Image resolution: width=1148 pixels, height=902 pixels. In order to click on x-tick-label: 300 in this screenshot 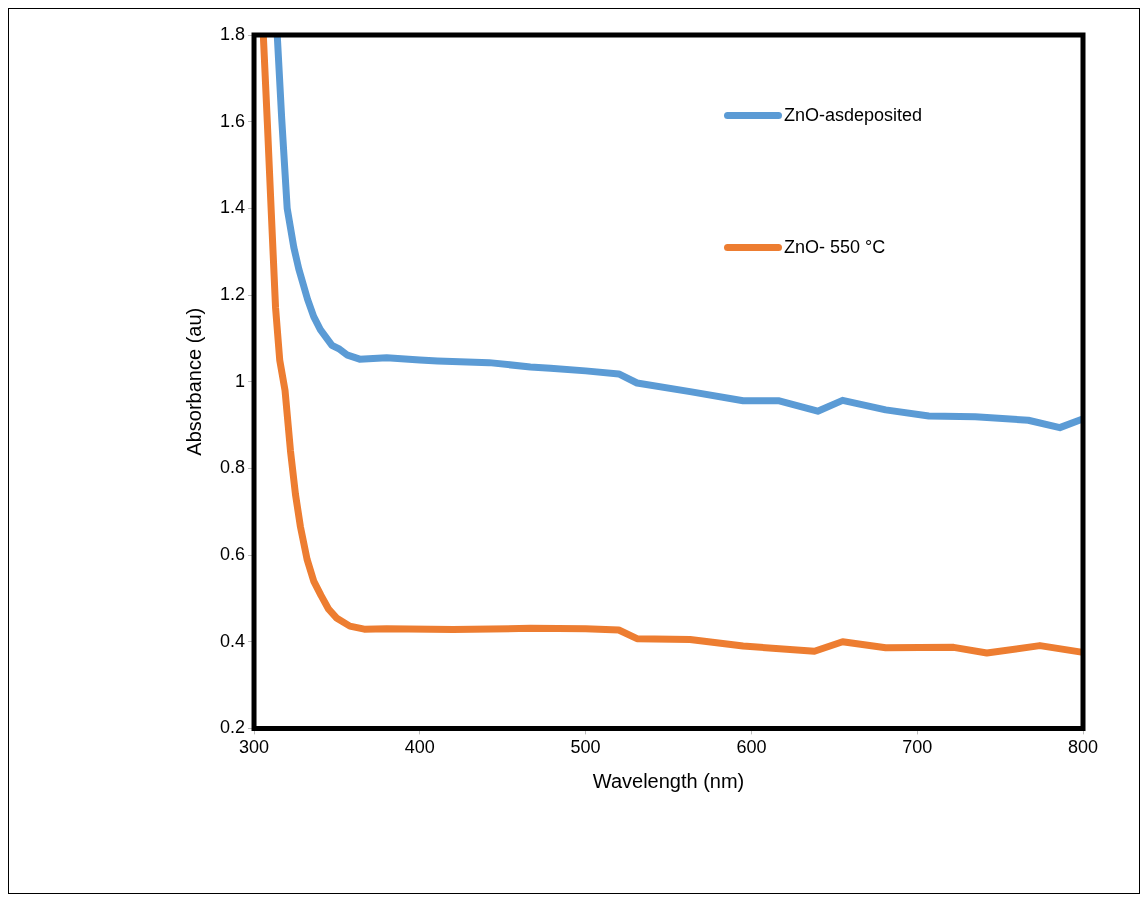, I will do `click(254, 747)`.